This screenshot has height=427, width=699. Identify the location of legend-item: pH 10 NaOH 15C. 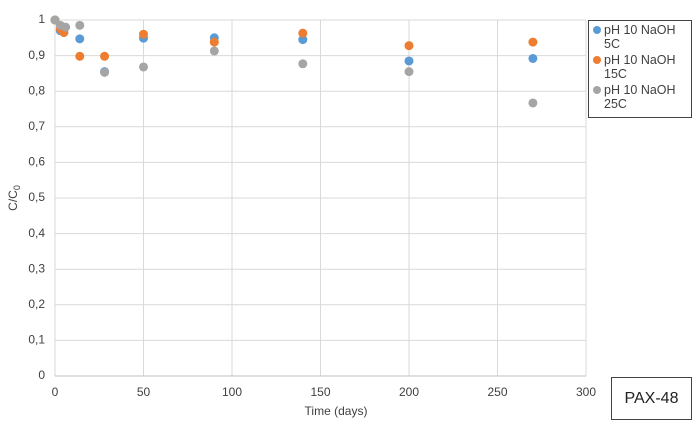
(640, 67).